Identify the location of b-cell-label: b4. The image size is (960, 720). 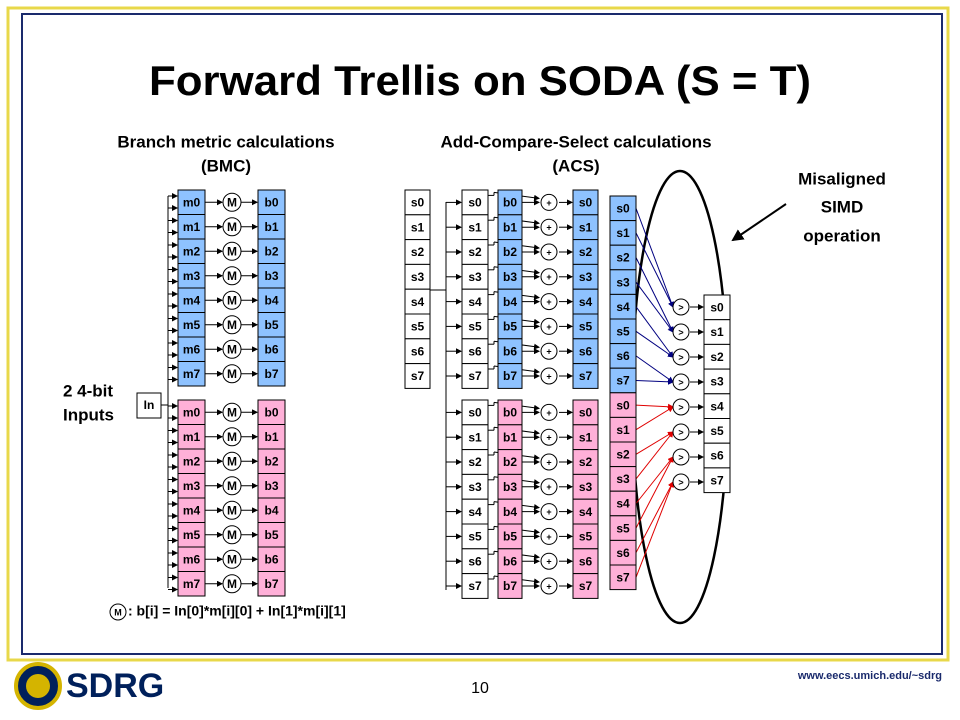
(510, 302).